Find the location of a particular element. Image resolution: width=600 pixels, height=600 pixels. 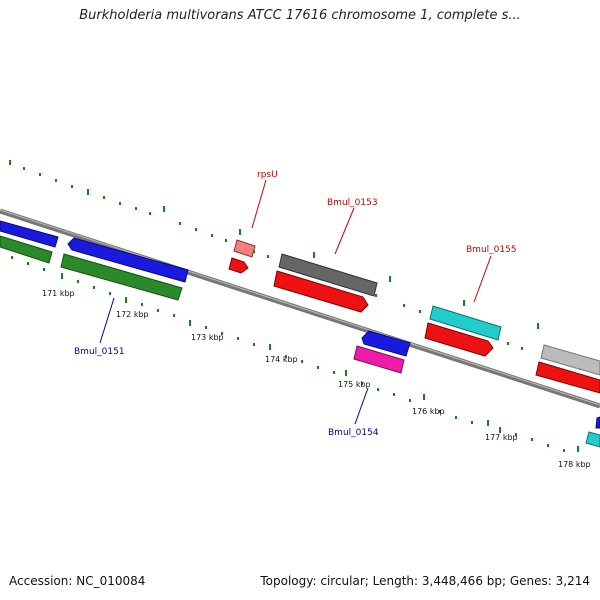

leader-rpsU is located at coordinates (259, 204).